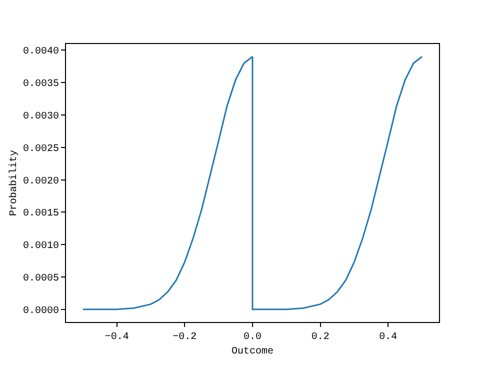 Image resolution: width=488 pixels, height=366 pixels. What do you see at coordinates (320, 337) in the screenshot?
I see `x-tick-label: 0.2` at bounding box center [320, 337].